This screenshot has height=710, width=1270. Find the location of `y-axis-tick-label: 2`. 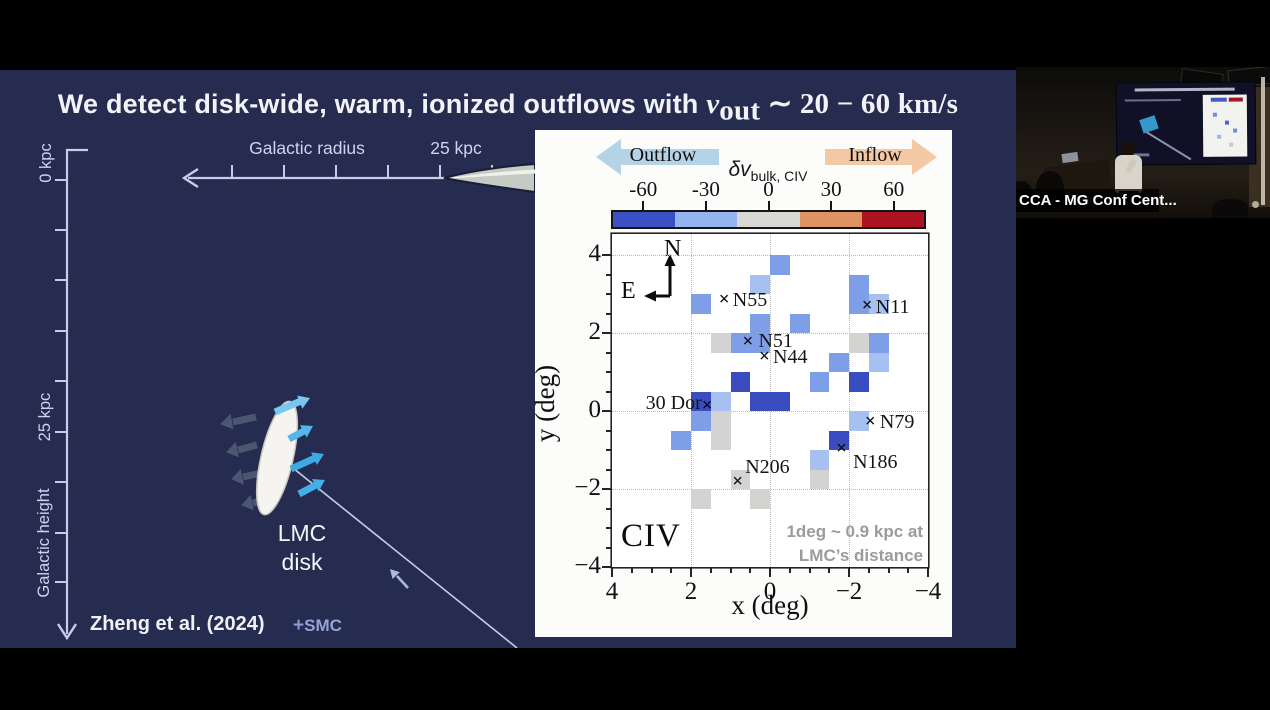

y-axis-tick-label: 2 is located at coordinates (595, 331).